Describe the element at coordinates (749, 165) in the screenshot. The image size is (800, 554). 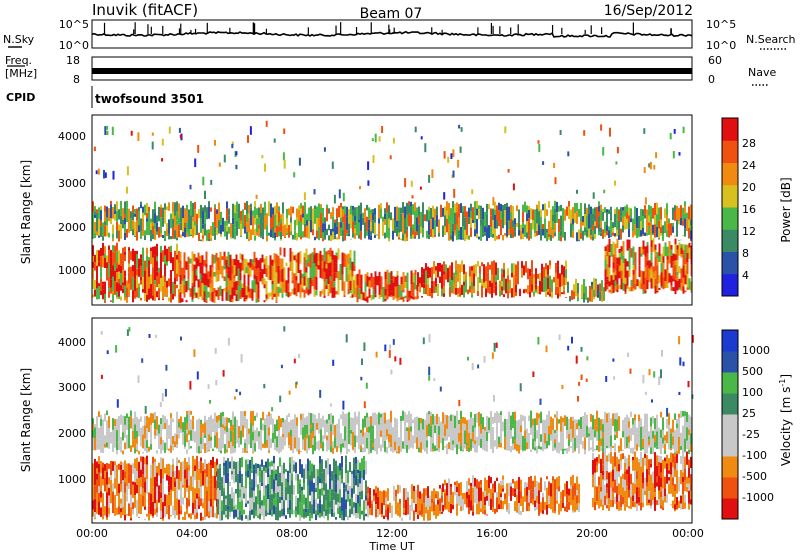
I see `power-cbar-tick-24: 24` at that location.